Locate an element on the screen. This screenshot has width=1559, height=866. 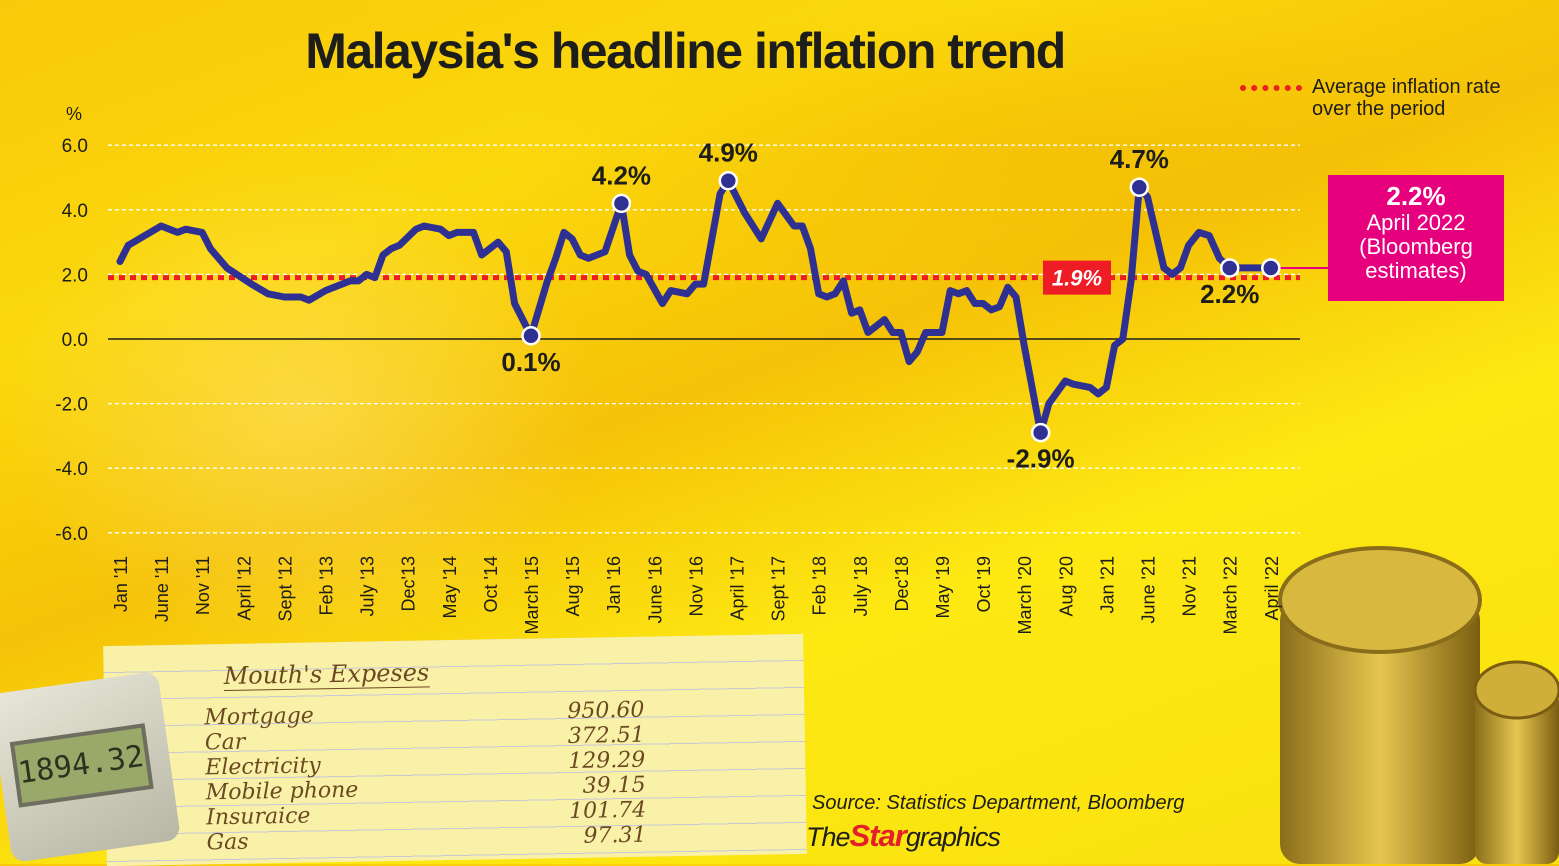
x-tick-label: March '22 is located at coordinates (1231, 595).